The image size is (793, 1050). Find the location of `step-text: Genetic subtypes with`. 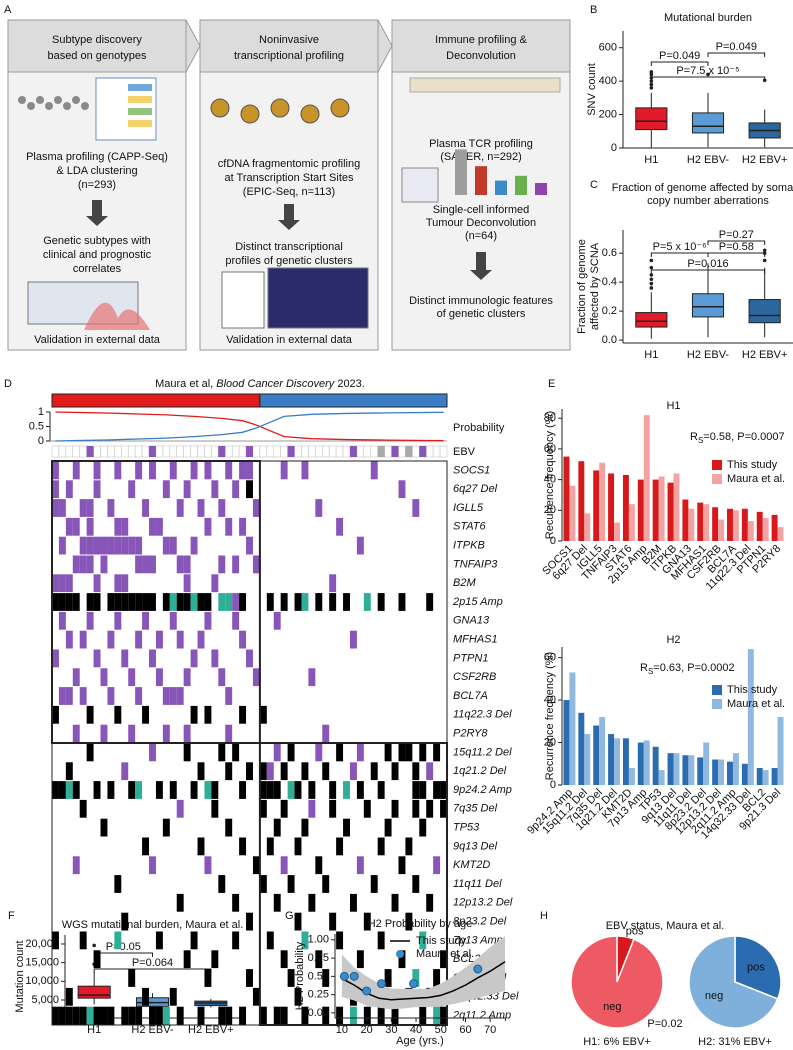

step-text: Genetic subtypes with is located at coordinates (97, 241).